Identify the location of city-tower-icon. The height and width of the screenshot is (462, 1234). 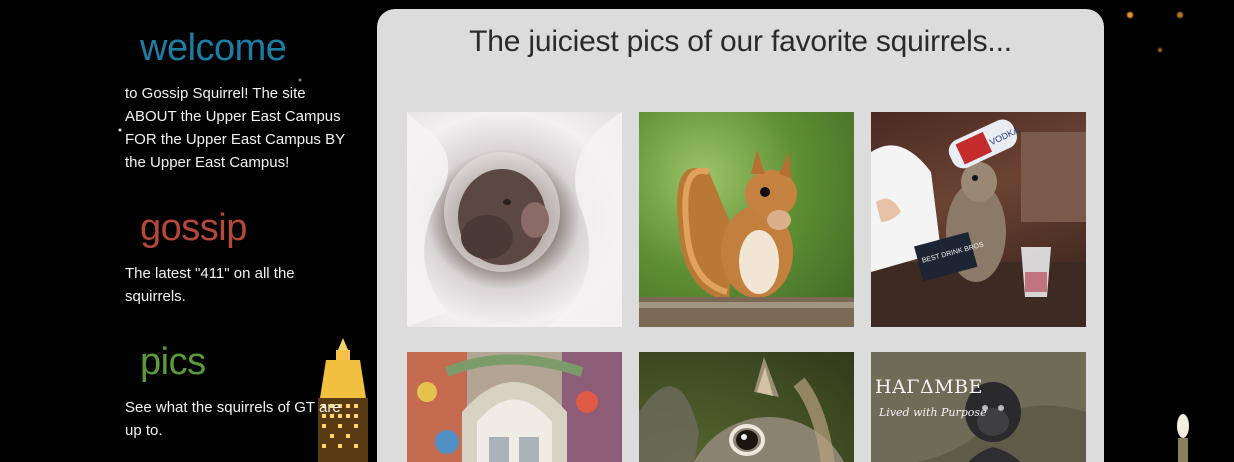
(343, 400).